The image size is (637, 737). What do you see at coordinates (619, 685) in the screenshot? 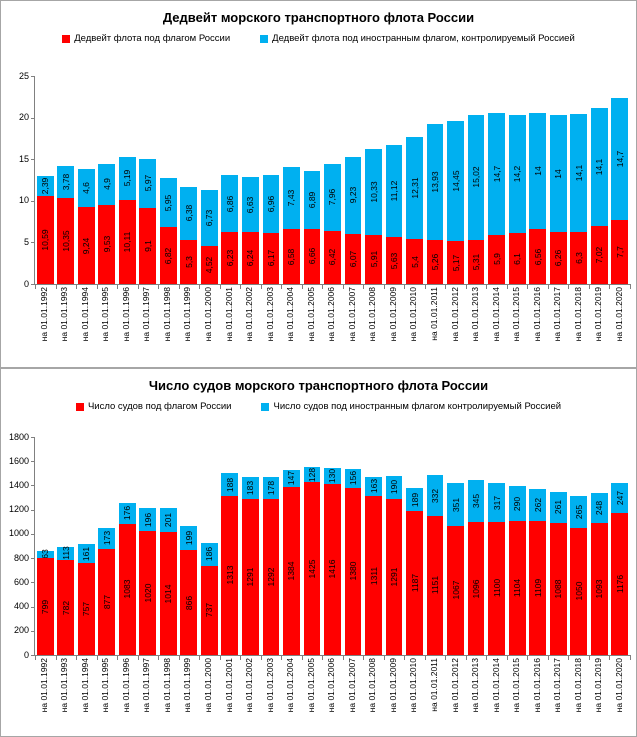
I see `x-axis-label-slot: на 01.01.2020` at bounding box center [619, 685].